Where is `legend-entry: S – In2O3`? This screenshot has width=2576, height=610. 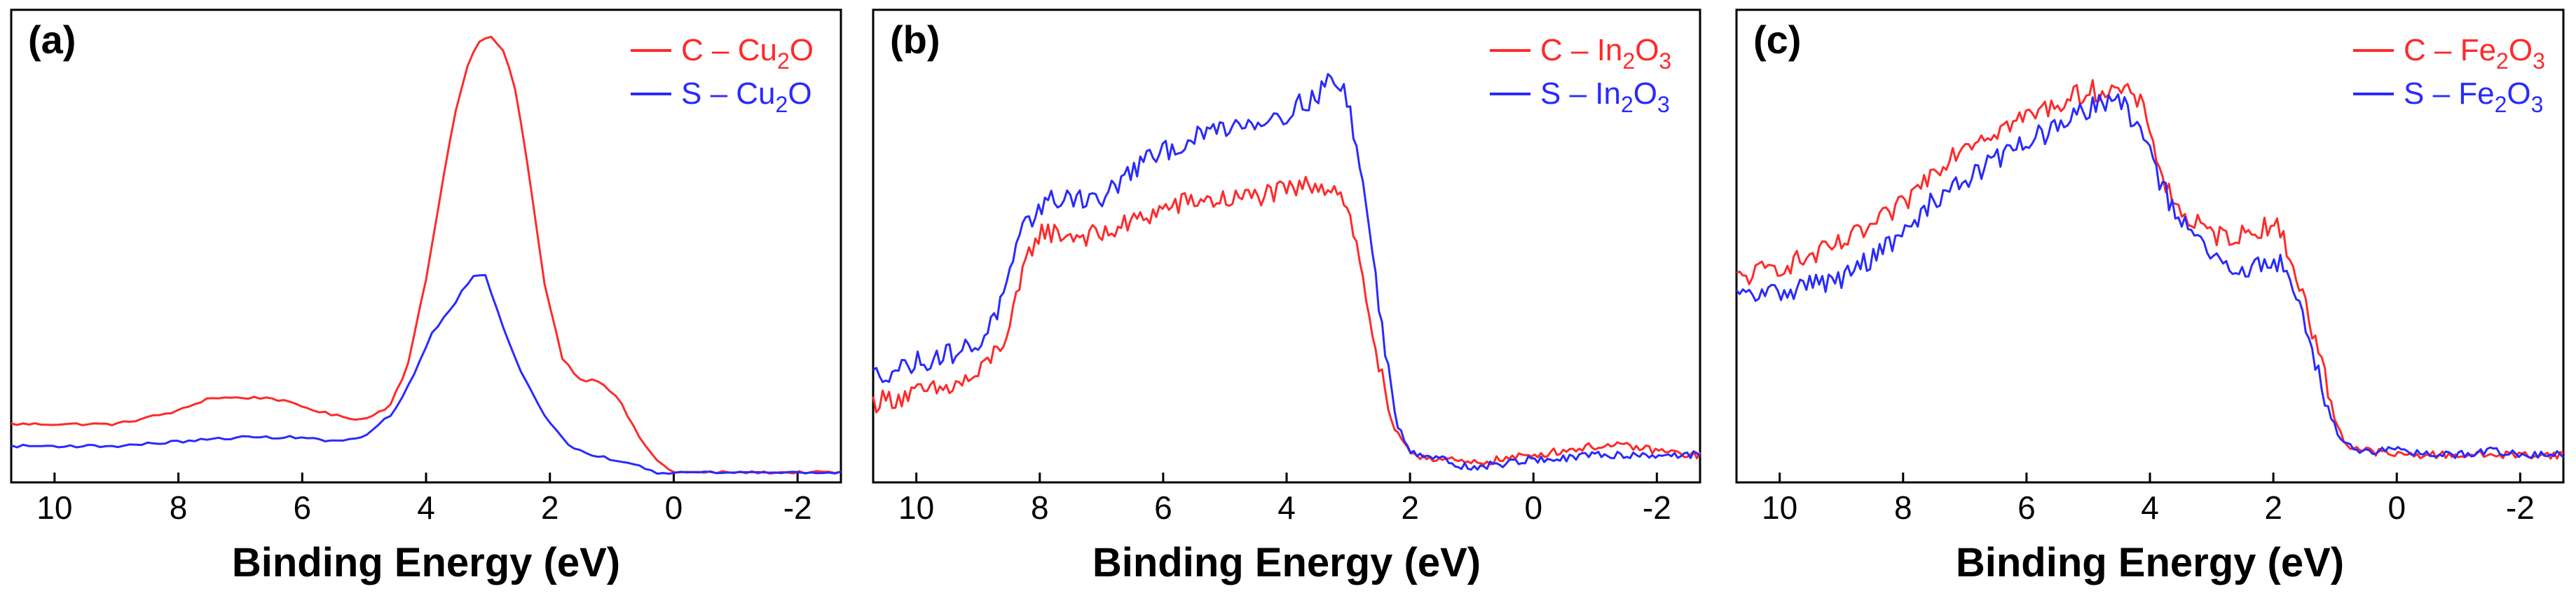 legend-entry: S – In2O3 is located at coordinates (1605, 97).